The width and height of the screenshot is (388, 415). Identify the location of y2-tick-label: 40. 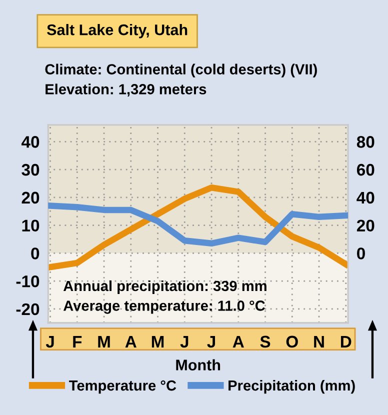
(365, 198).